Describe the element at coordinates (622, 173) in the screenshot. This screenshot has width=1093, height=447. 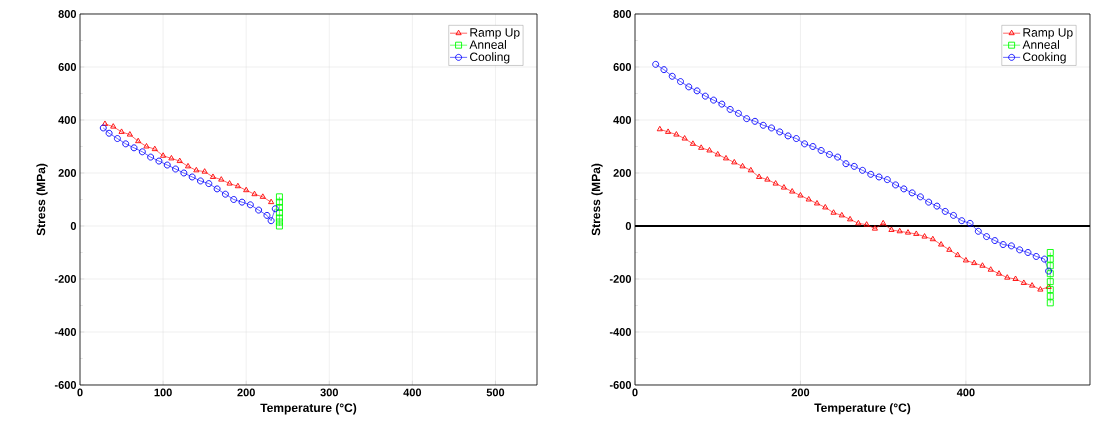
I see `y-tick-label: 200` at that location.